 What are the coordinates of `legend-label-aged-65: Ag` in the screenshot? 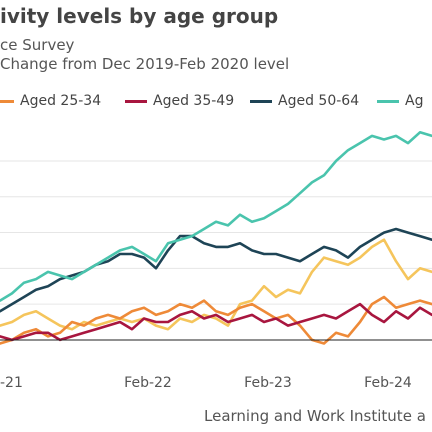 It's located at (414, 101).